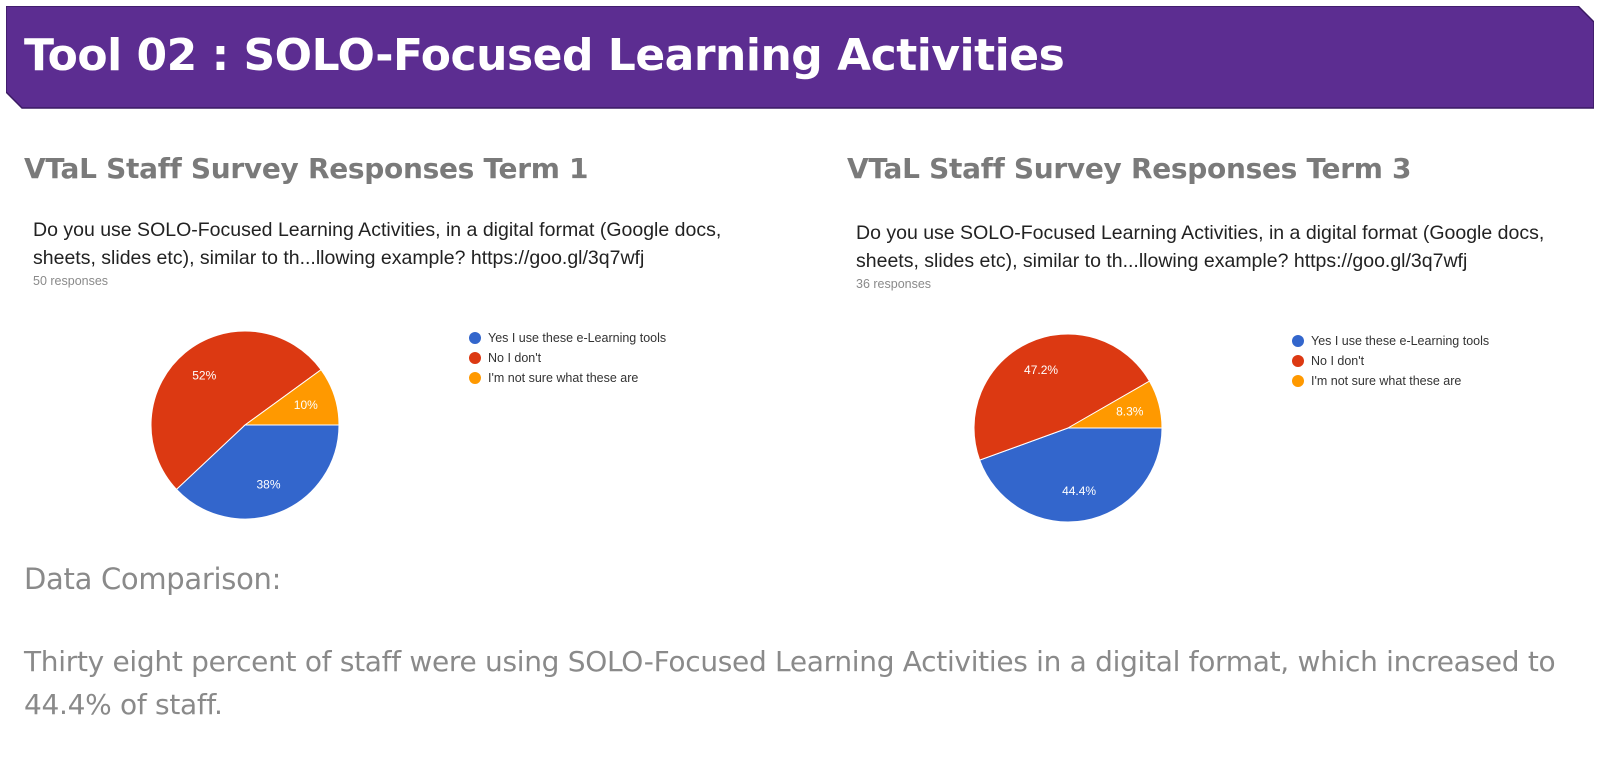 The height and width of the screenshot is (759, 1600). I want to click on pie-label-yes: 44.4%, so click(1079, 491).